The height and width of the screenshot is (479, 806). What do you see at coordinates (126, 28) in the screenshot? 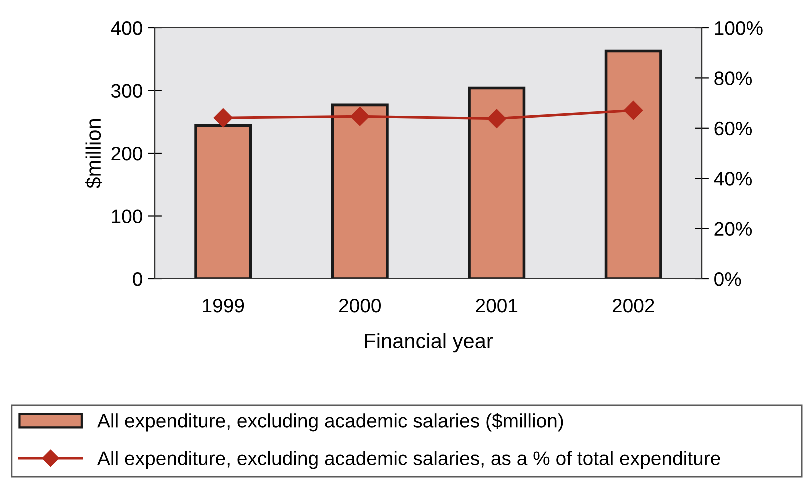
I see `y-tick-label: 400` at bounding box center [126, 28].